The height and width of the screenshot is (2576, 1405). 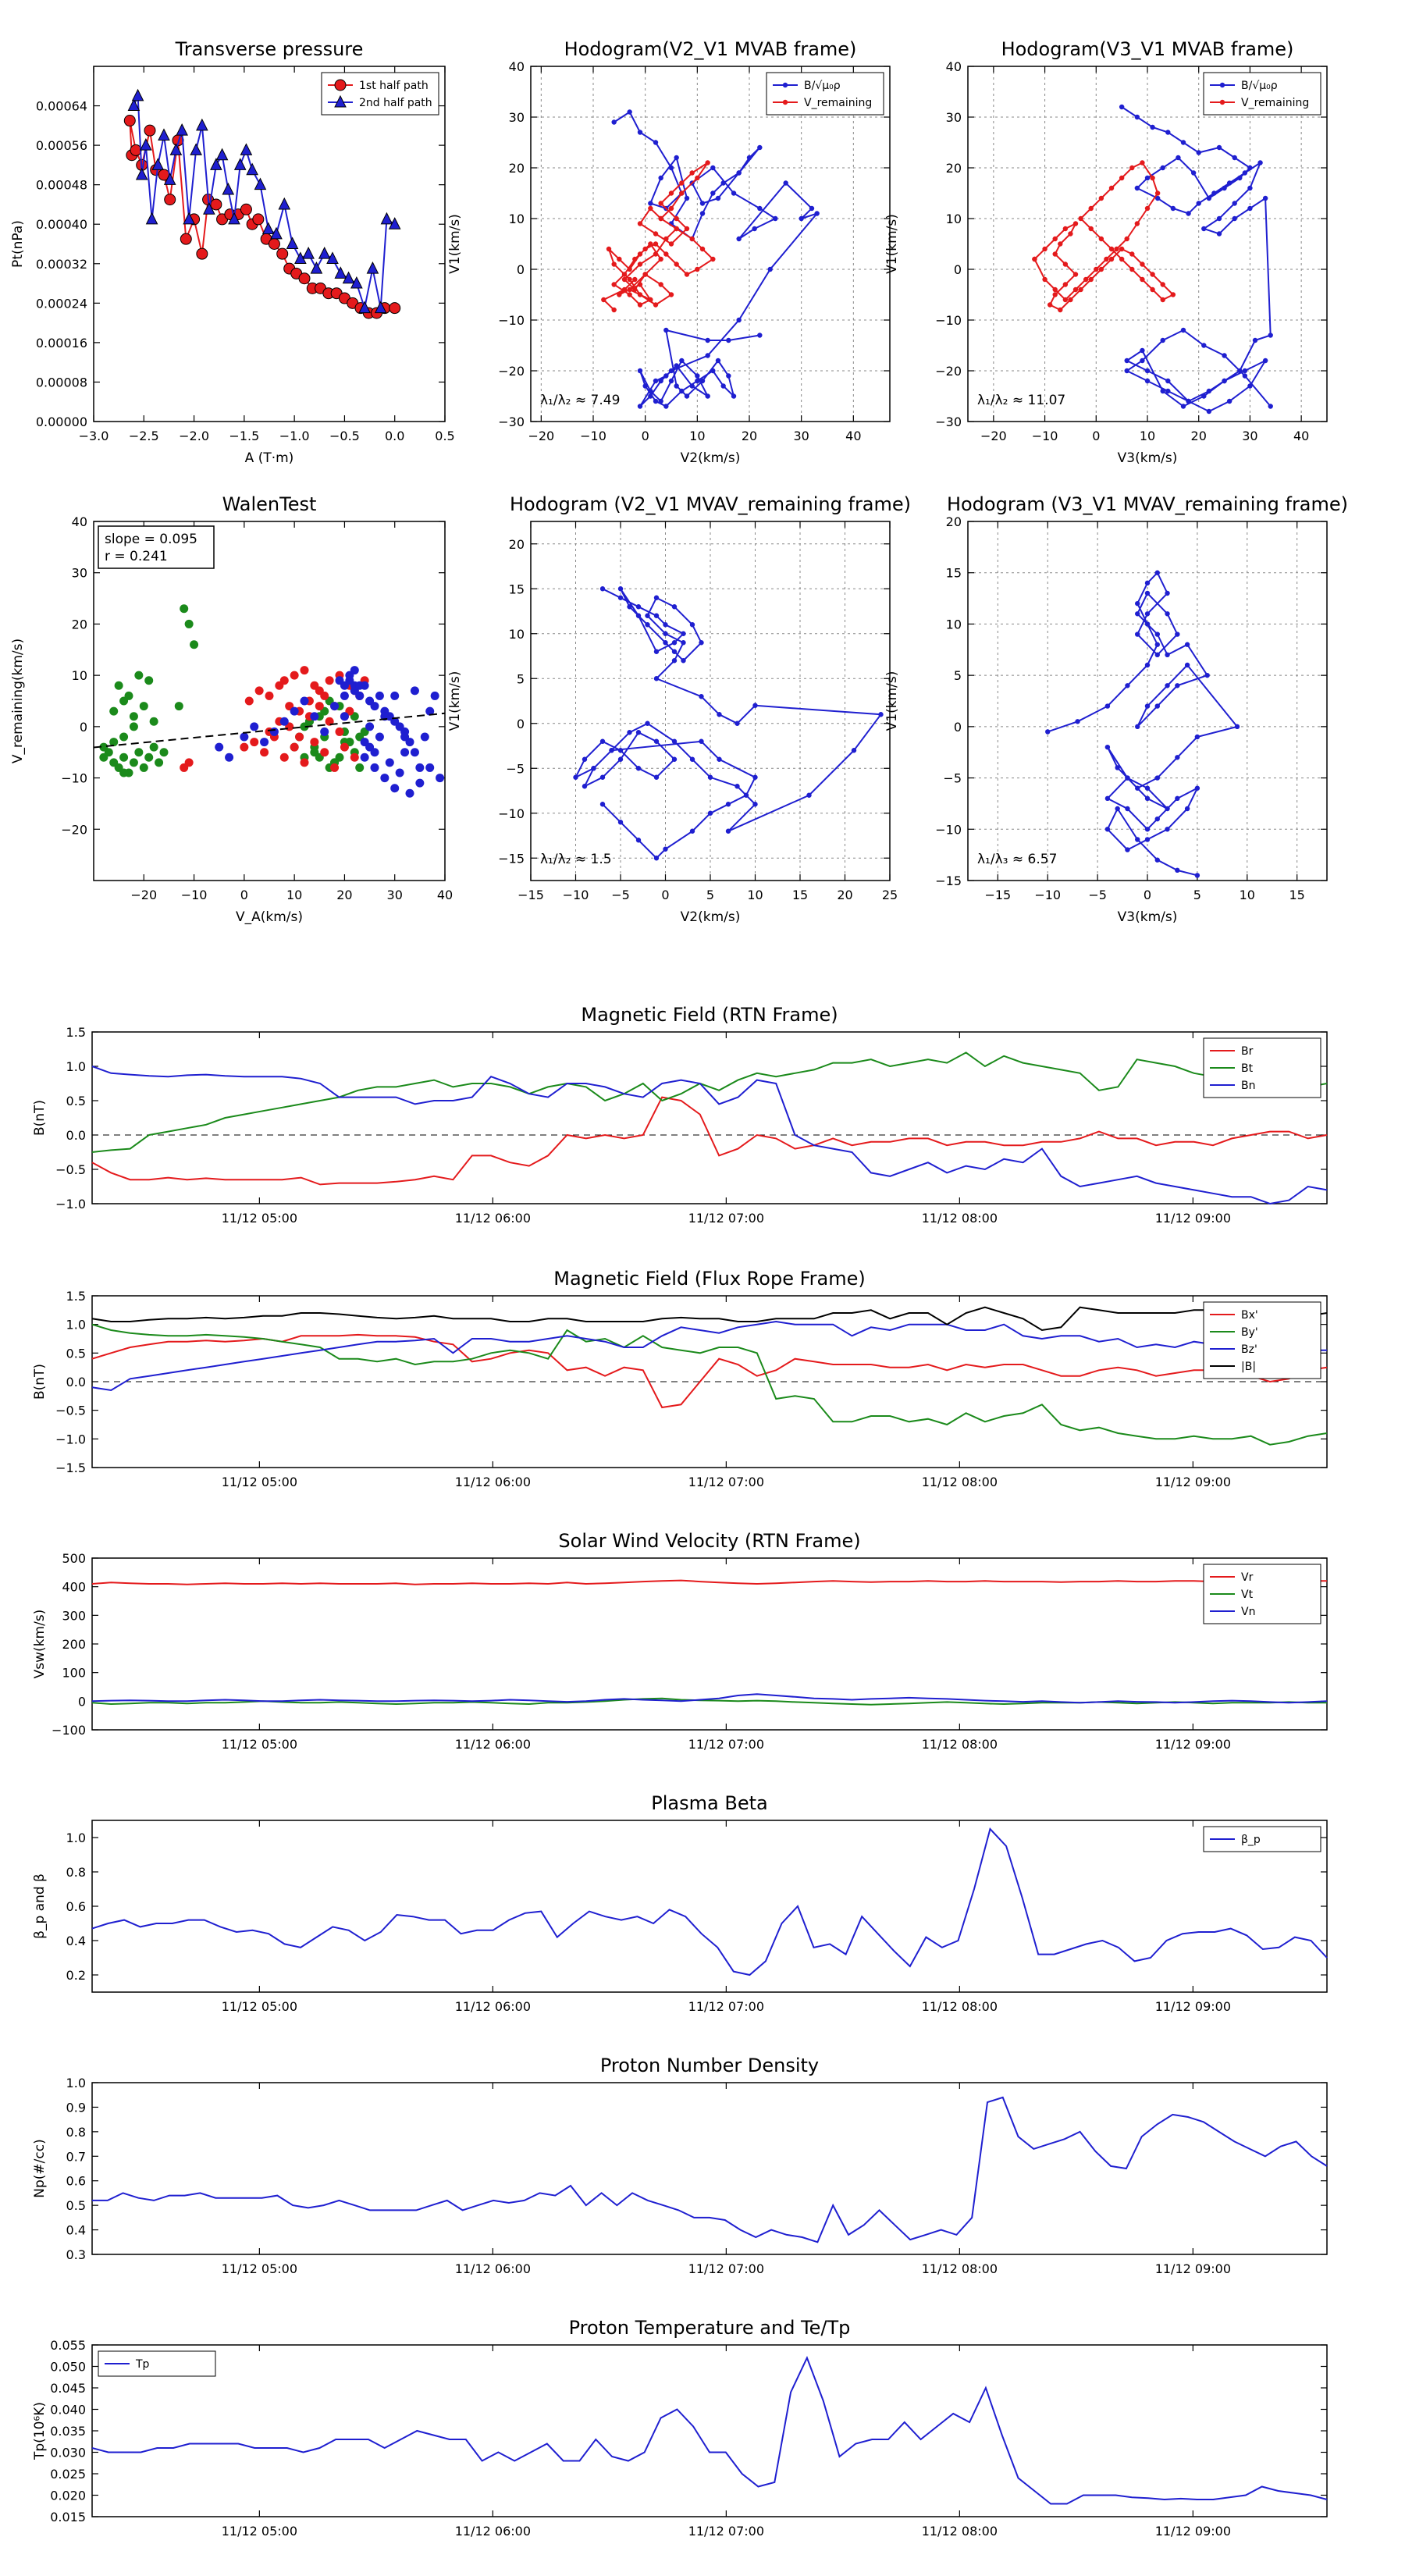 I want to click on series-Tp, so click(x=710, y=2430).